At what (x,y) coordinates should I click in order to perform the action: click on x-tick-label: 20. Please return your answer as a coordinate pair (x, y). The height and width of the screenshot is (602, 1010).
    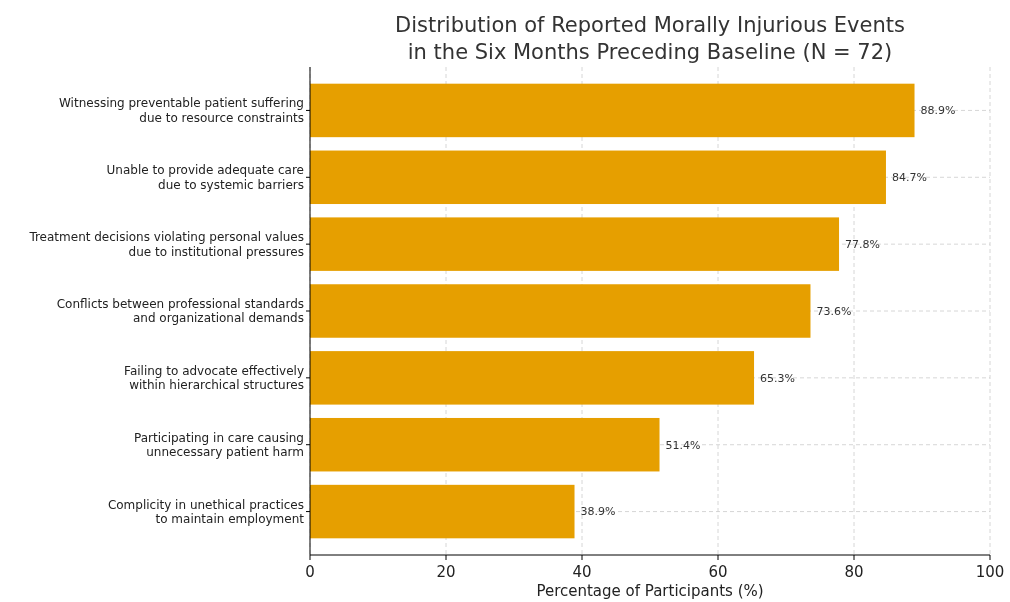
    Looking at the image, I should click on (446, 572).